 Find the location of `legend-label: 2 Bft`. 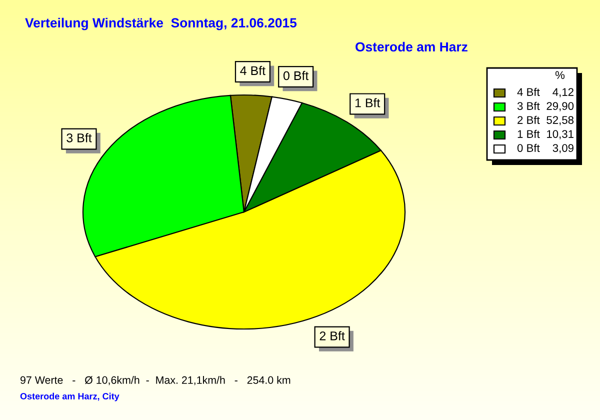

legend-label: 2 Bft is located at coordinates (529, 120).